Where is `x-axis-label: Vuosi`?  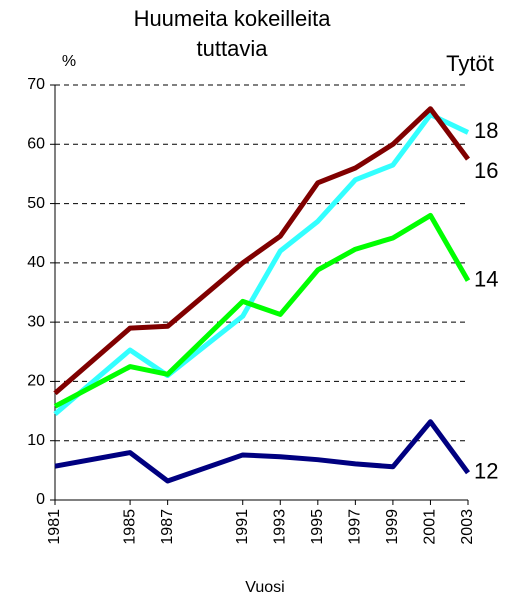 x-axis-label: Vuosi is located at coordinates (264, 587).